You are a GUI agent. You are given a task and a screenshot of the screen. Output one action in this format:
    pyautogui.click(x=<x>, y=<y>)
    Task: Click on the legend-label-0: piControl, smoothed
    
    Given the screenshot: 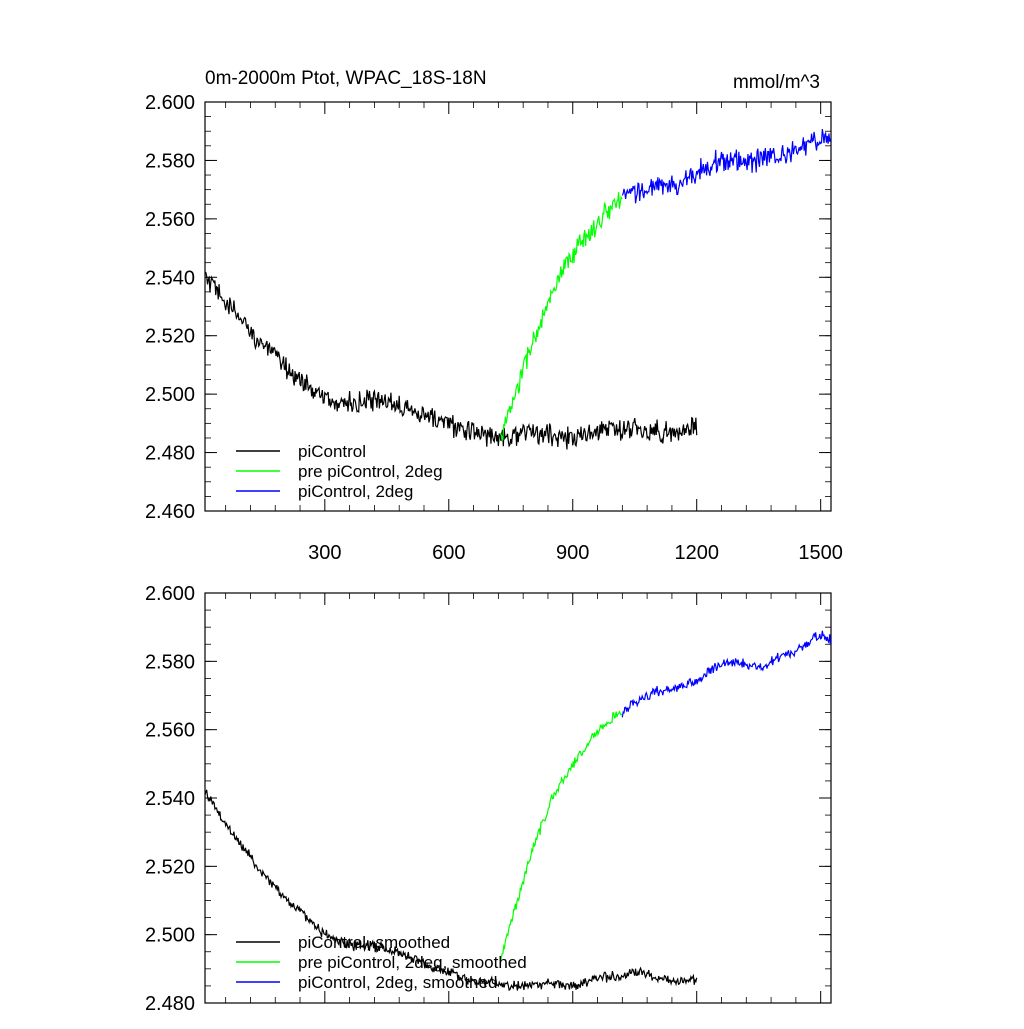 What is the action you would take?
    pyautogui.click(x=374, y=942)
    